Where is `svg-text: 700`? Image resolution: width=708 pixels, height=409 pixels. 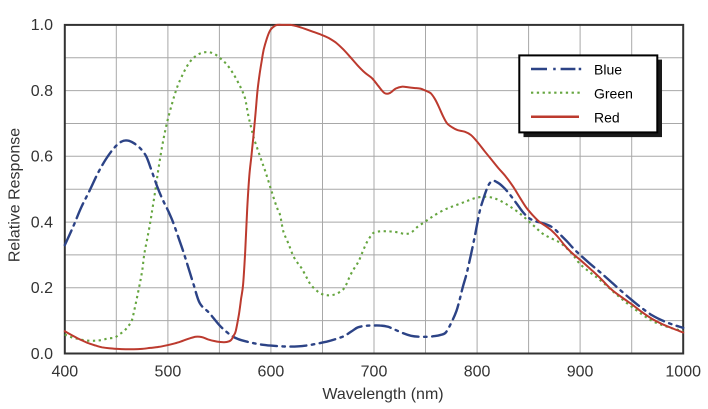 svg-text: 700 is located at coordinates (374, 372).